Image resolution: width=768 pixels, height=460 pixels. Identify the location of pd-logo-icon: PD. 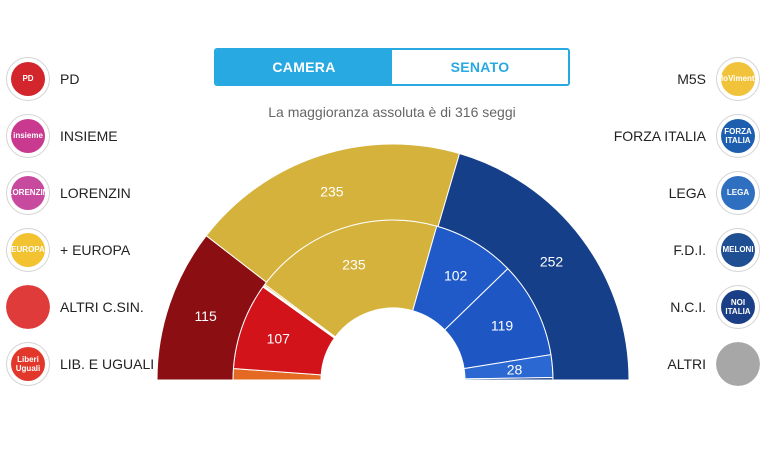
(28, 78).